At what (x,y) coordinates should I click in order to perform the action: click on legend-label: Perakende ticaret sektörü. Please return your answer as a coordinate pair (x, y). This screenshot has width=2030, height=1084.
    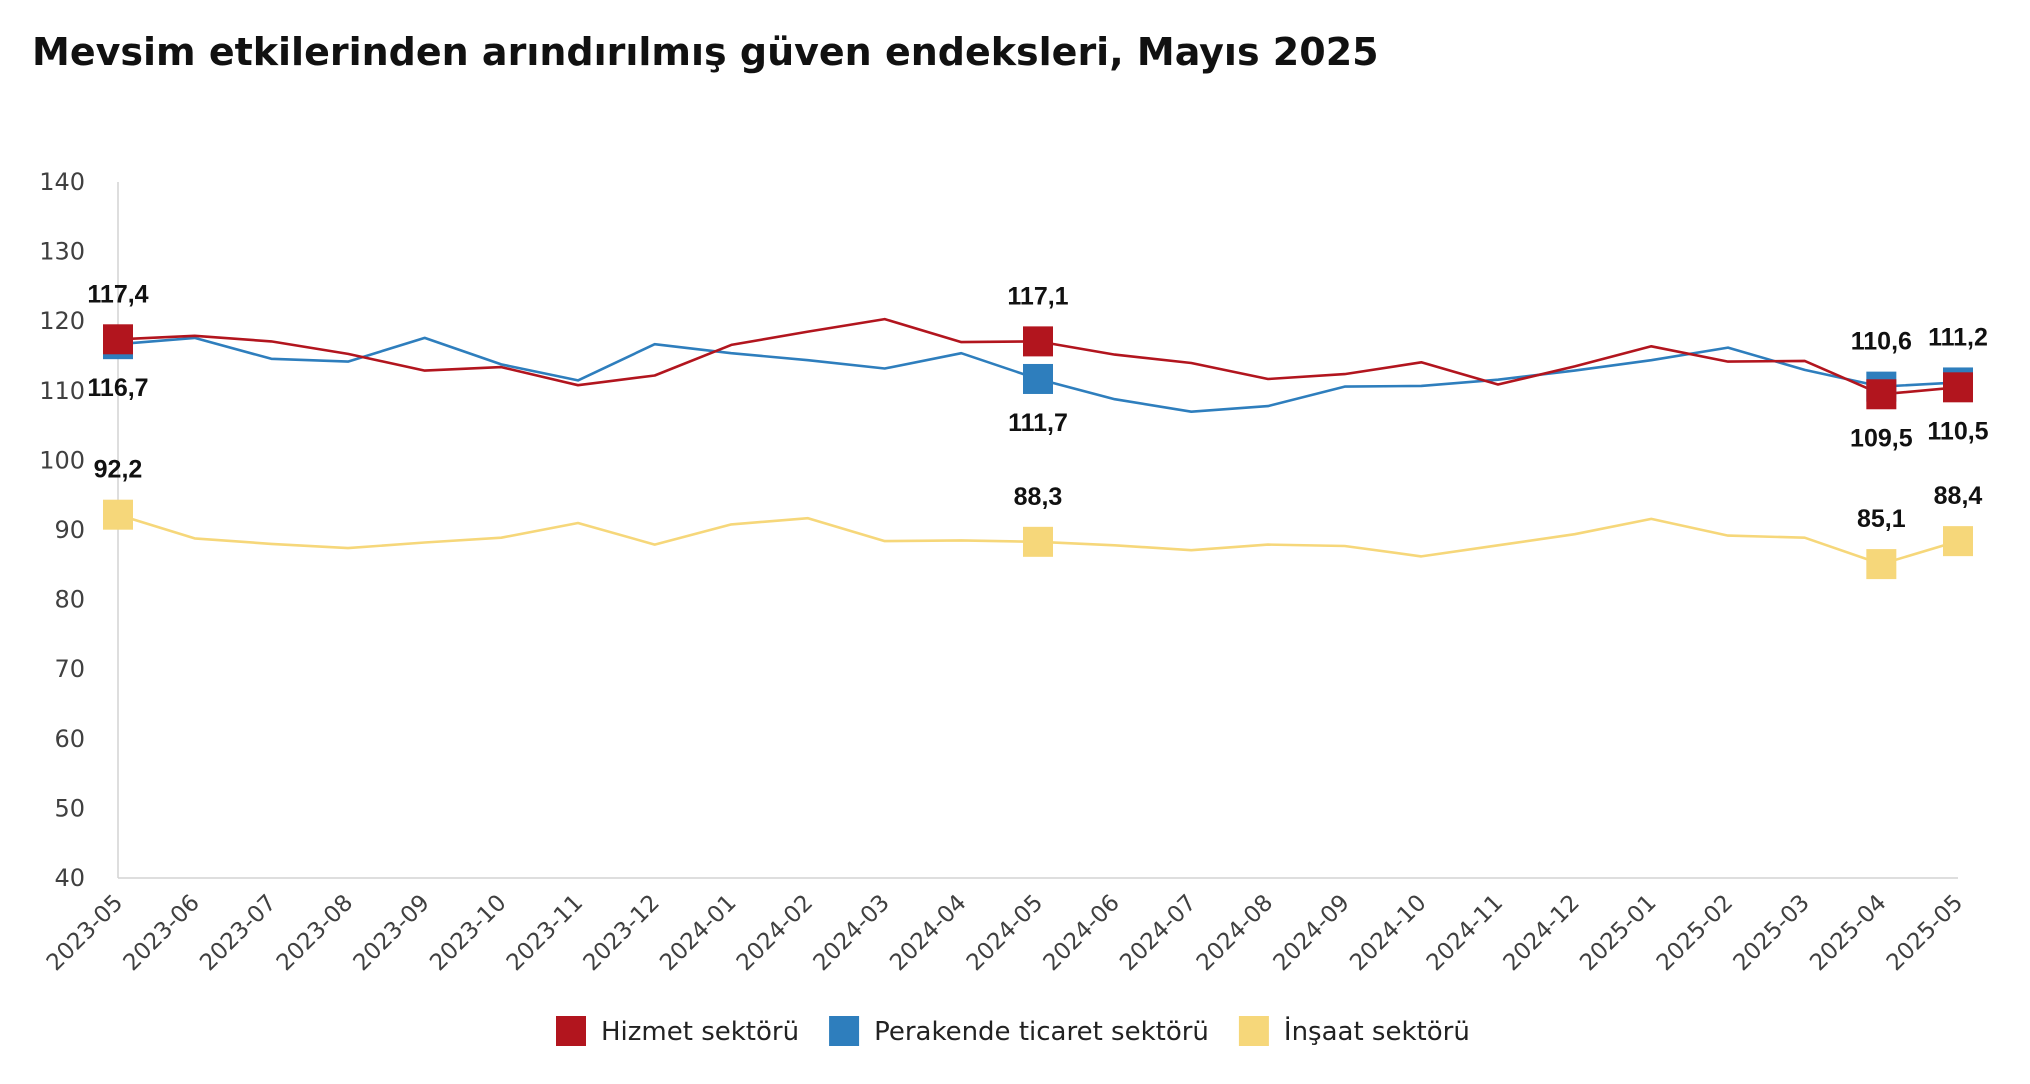
    Looking at the image, I should click on (1041, 1032).